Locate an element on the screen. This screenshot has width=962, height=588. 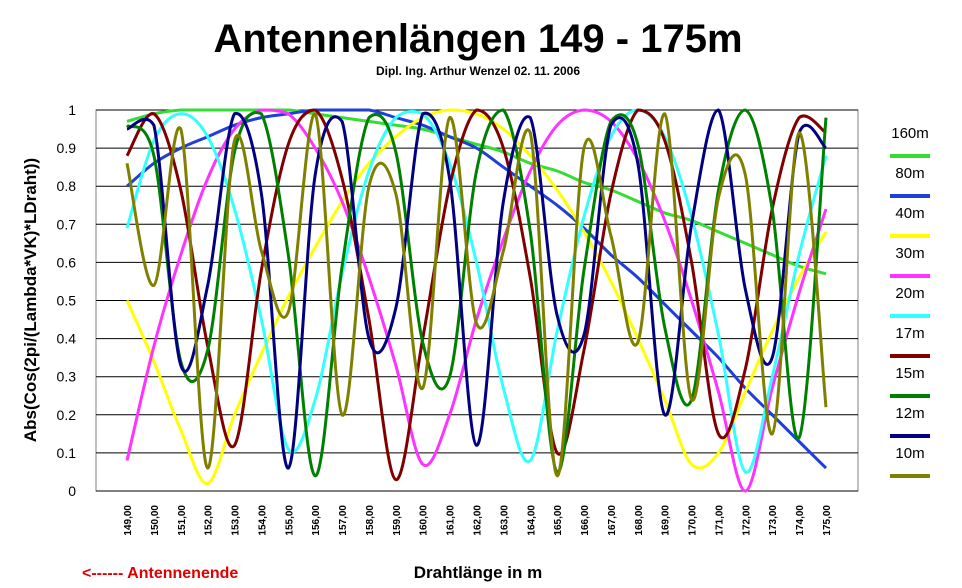
legend-label: 12m is located at coordinates (909, 413).